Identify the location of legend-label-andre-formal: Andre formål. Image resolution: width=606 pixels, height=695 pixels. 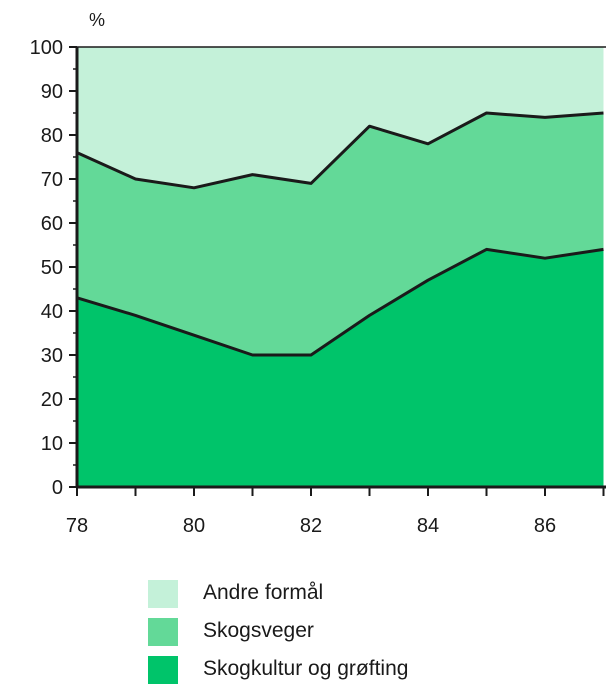
(263, 592).